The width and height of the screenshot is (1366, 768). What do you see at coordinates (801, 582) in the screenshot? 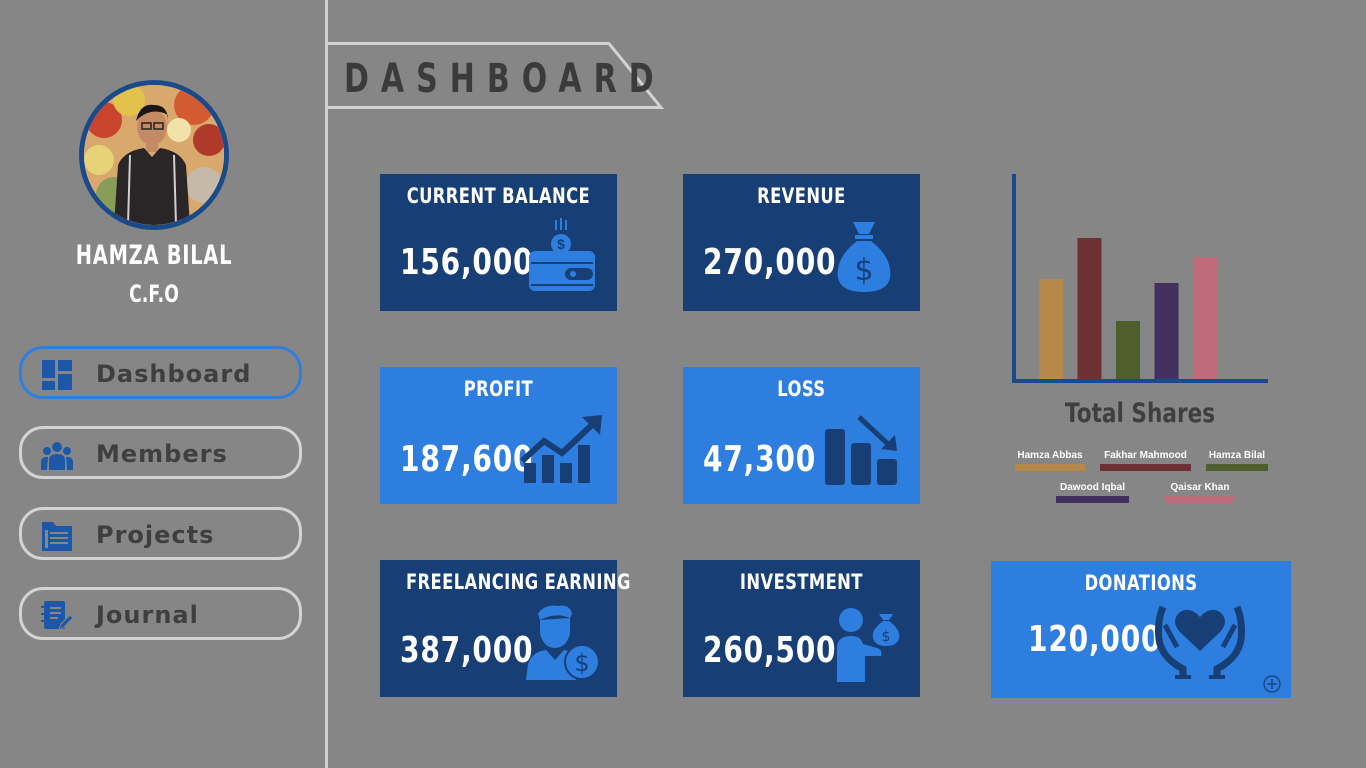
I see `card-title: INVESTMENT` at bounding box center [801, 582].